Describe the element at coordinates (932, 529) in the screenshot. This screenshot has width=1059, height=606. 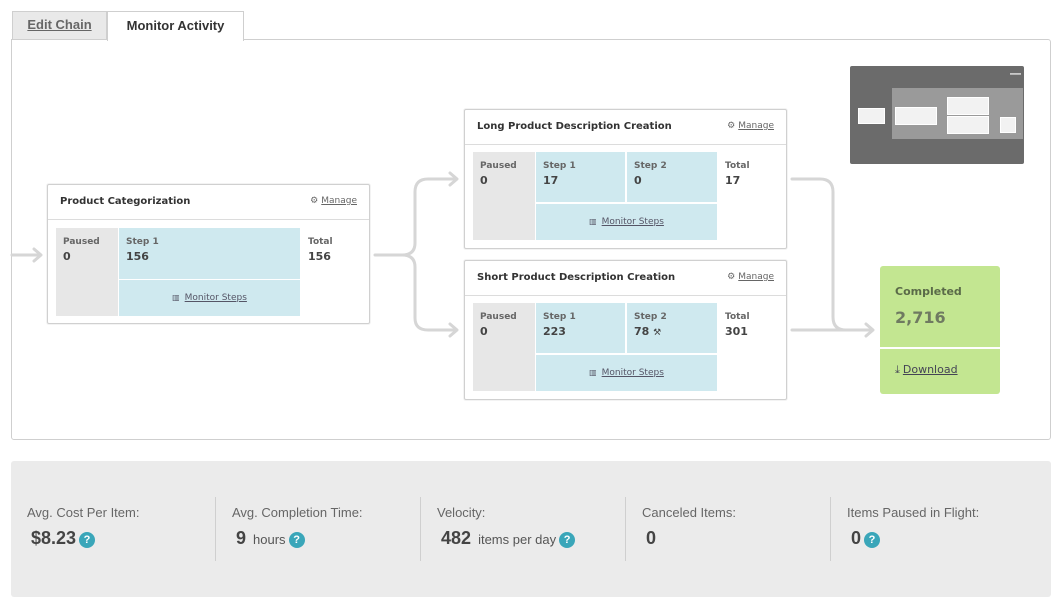
I see `stat-paused-in-flight: Items Paused in Flight: 0?` at that location.